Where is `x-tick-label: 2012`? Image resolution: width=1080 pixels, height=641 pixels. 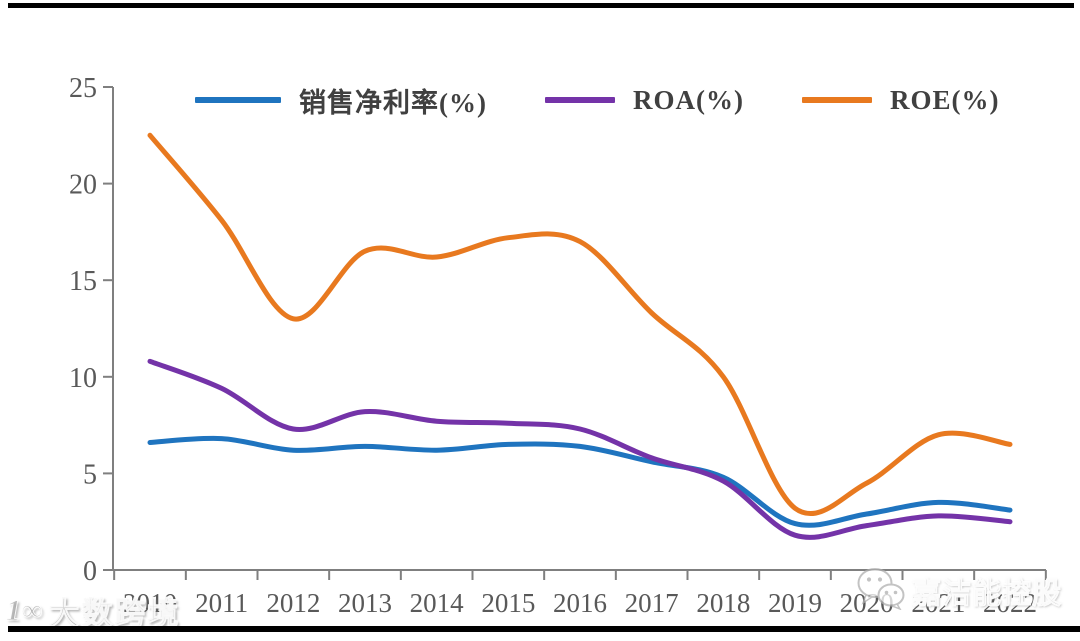
x-tick-label: 2012 is located at coordinates (293, 603).